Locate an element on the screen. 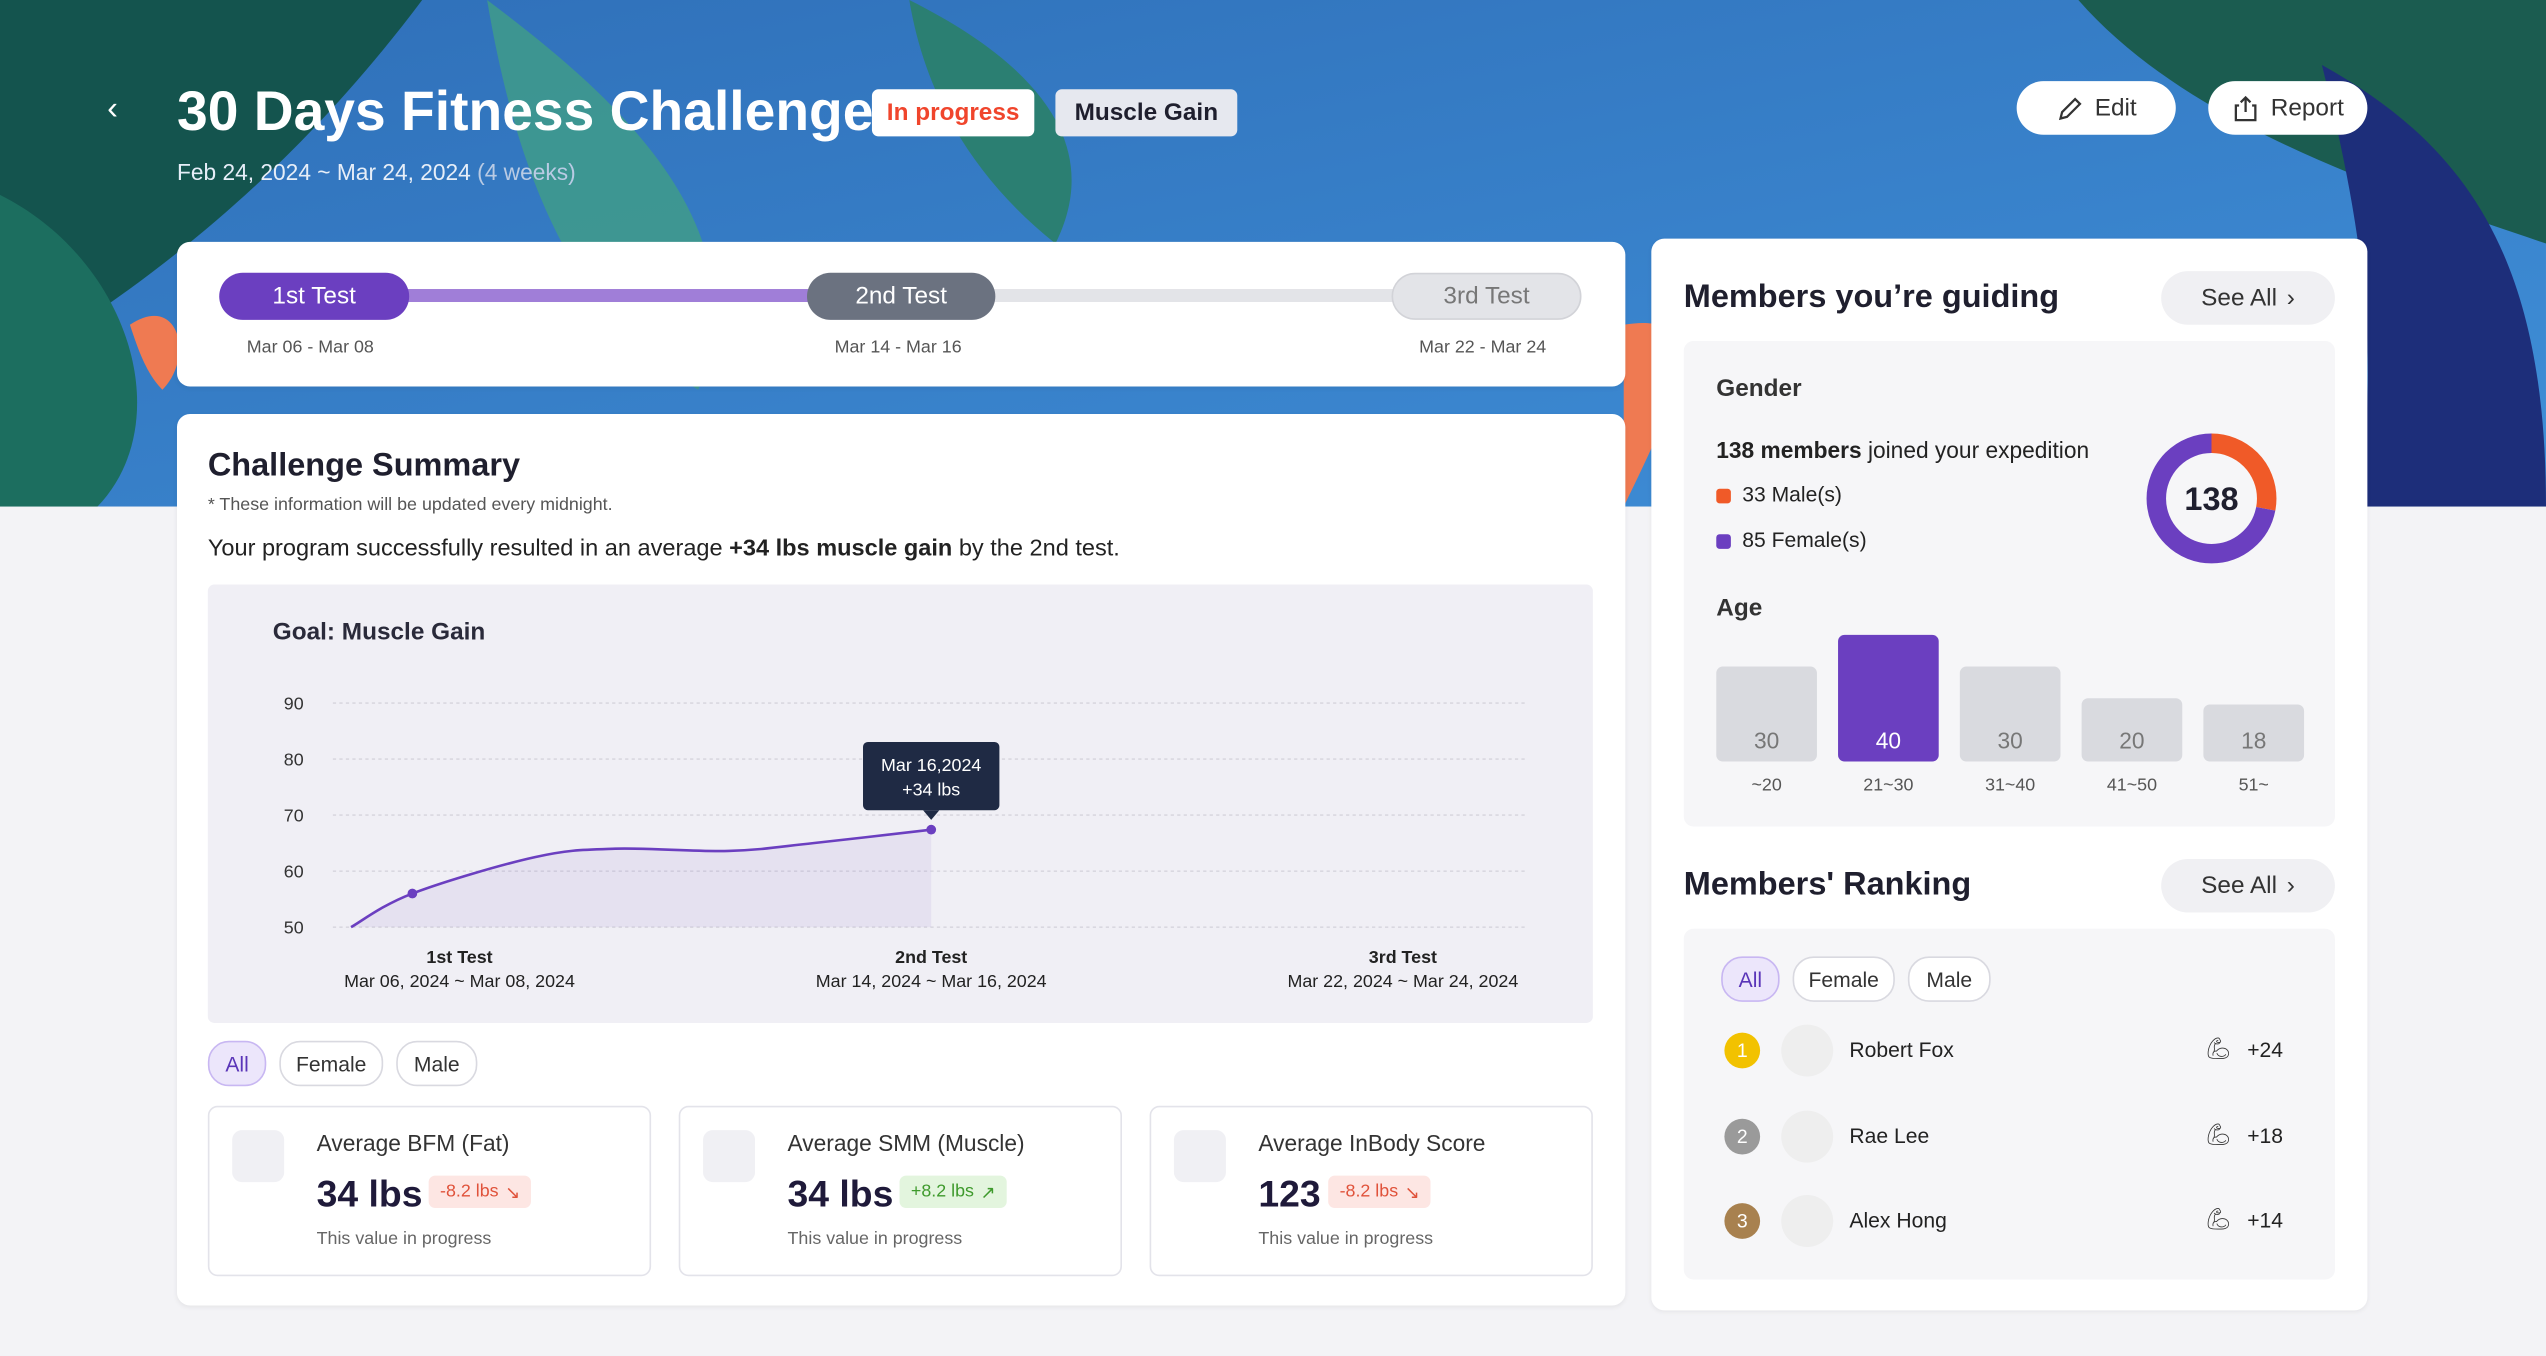 The height and width of the screenshot is (1356, 2546). rank-badge: 2 is located at coordinates (1742, 1135).